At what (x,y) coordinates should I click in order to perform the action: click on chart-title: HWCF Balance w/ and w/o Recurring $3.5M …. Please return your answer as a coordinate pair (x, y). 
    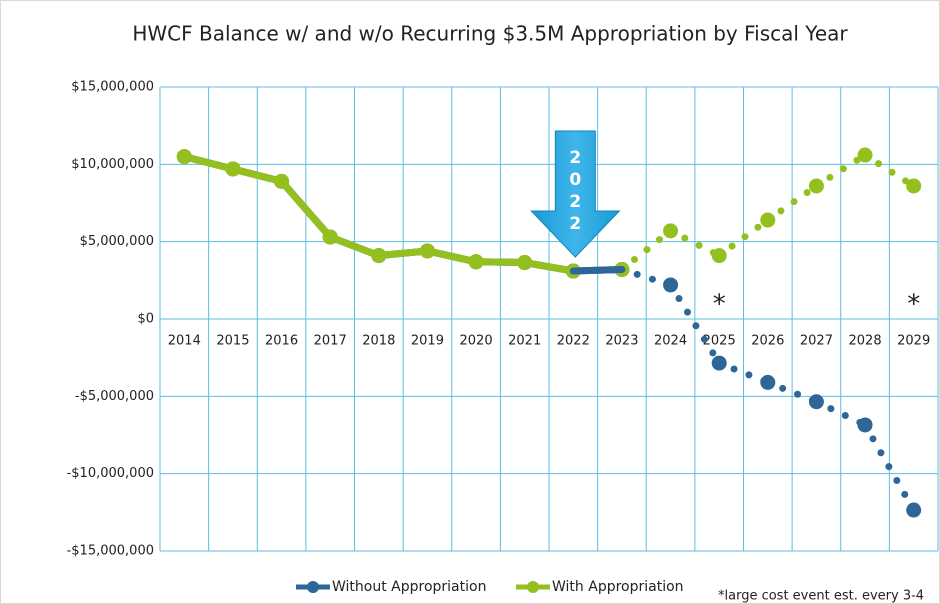
    Looking at the image, I should click on (490, 34).